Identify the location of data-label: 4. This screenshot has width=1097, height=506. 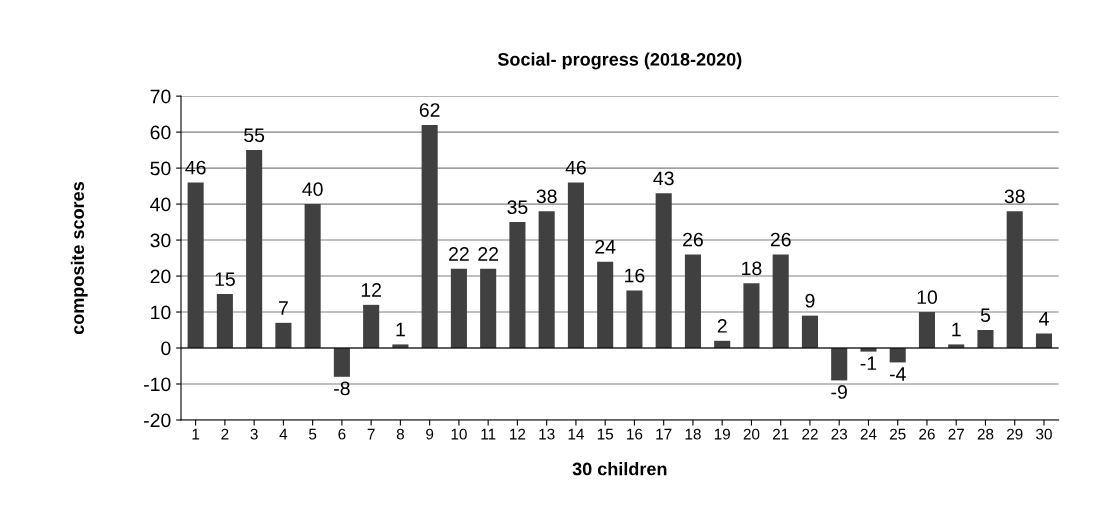
(1044, 319).